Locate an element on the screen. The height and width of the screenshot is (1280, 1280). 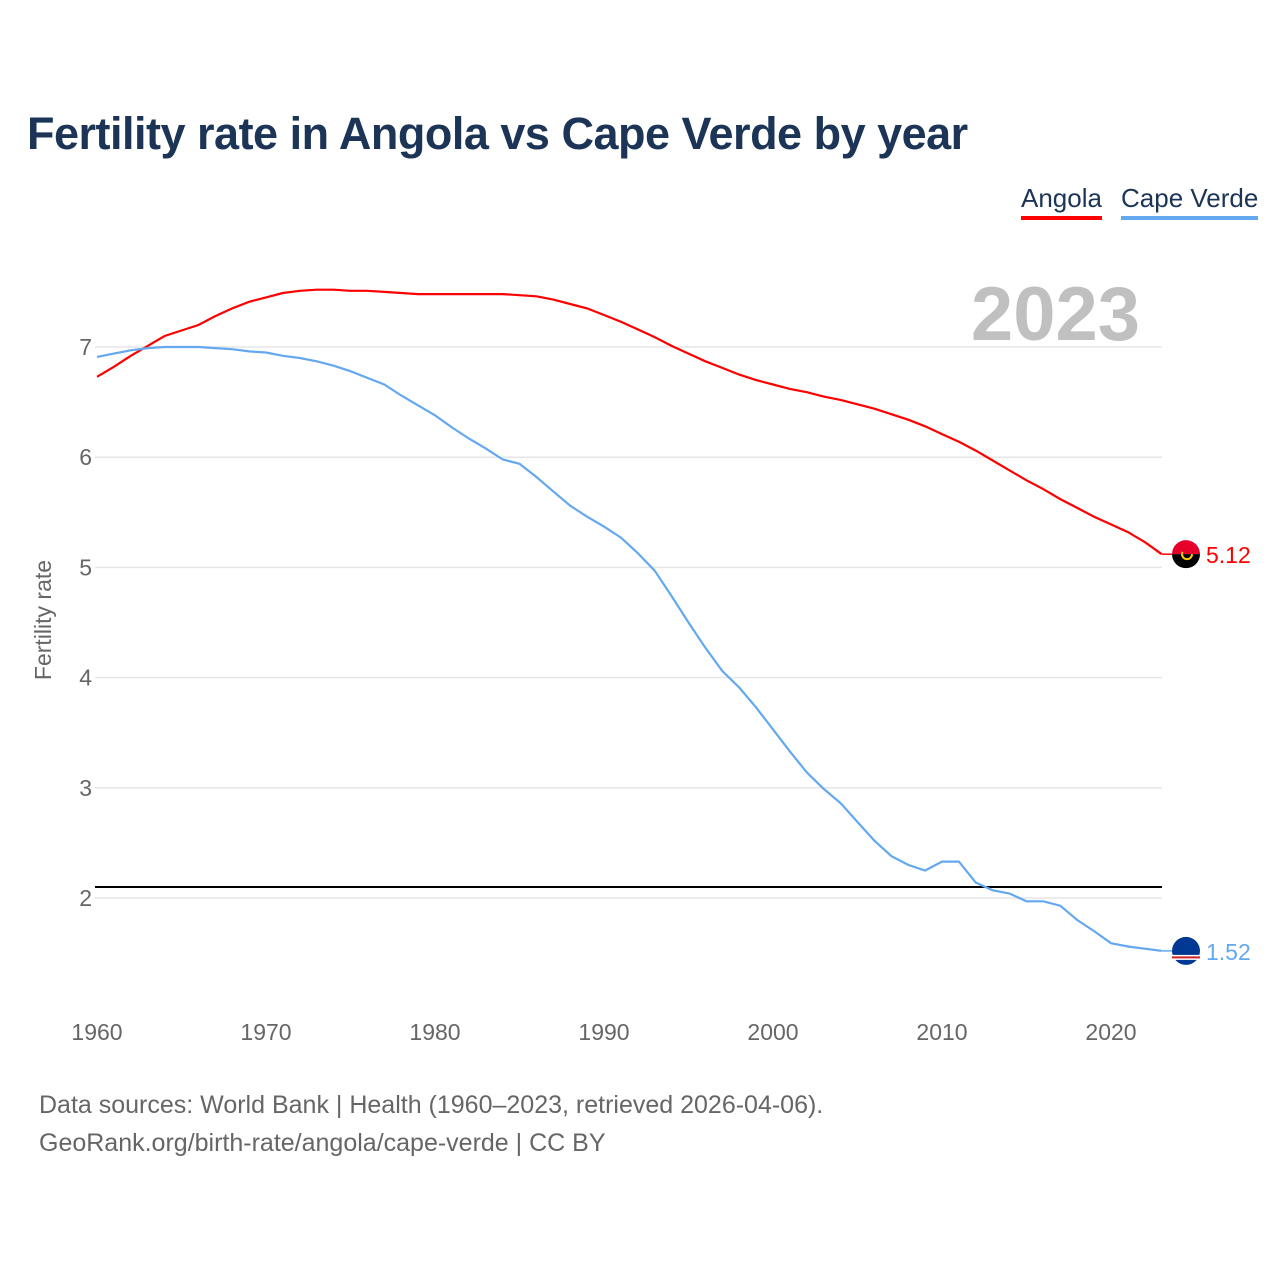
x-tick-label: 1990 is located at coordinates (603, 1032).